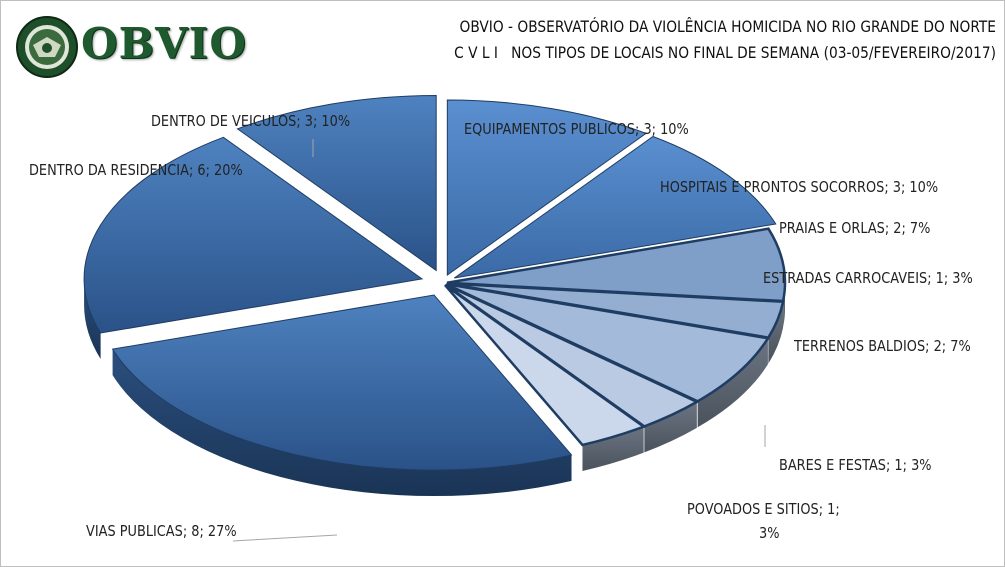  Describe the element at coordinates (47, 47) in the screenshot. I see `obvio-seal-icon` at that location.